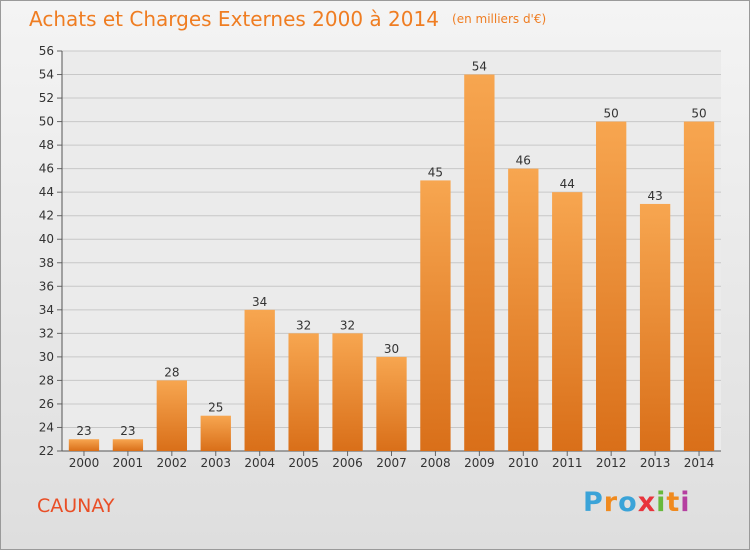 This screenshot has width=750, height=550. I want to click on bar-2003, so click(215, 433).